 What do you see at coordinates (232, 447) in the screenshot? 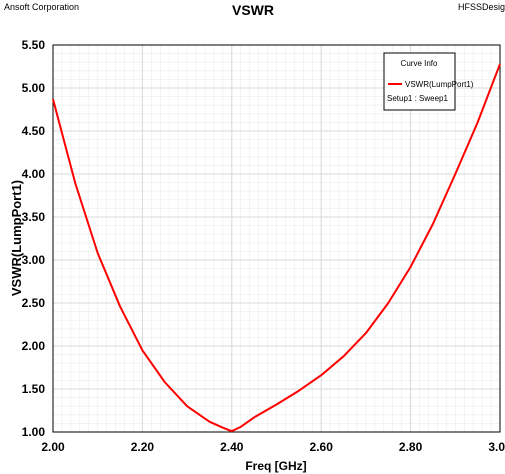
I see `x-tick-label: 2.40` at bounding box center [232, 447].